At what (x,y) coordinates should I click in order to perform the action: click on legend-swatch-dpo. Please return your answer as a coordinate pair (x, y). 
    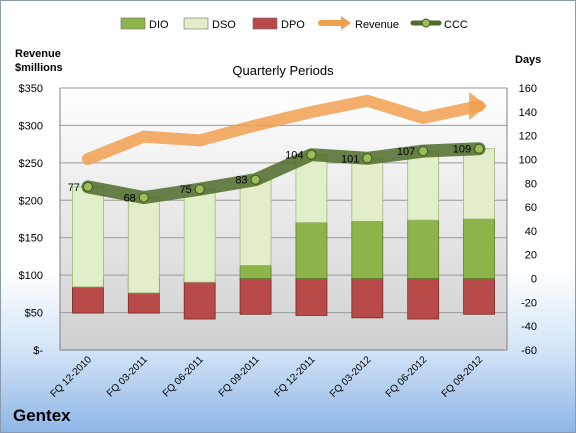
    Looking at the image, I should click on (265, 23).